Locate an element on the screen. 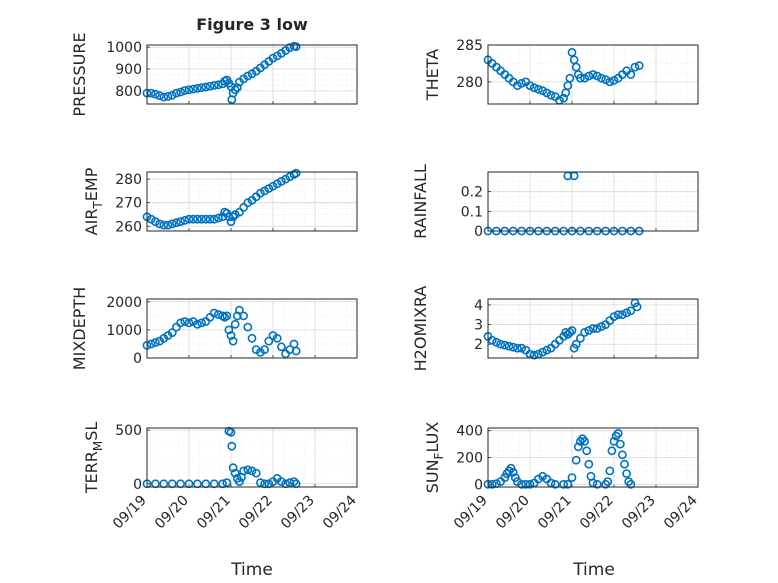 This screenshot has width=778, height=583. y-axis-label: RAINFALL is located at coordinates (420, 201).